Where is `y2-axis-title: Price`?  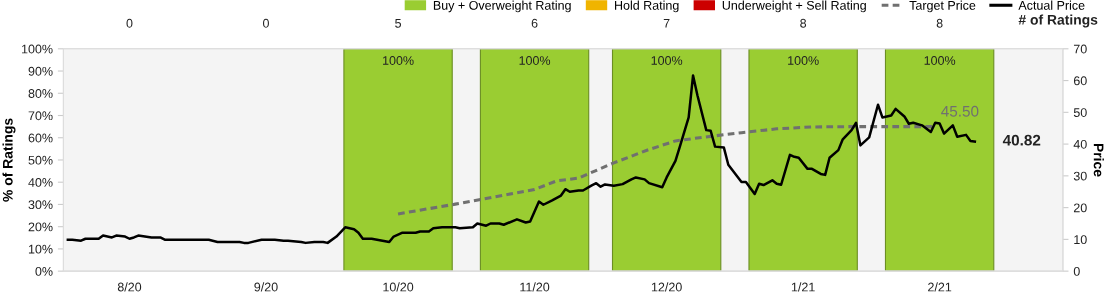
y2-axis-title: Price is located at coordinates (1098, 160).